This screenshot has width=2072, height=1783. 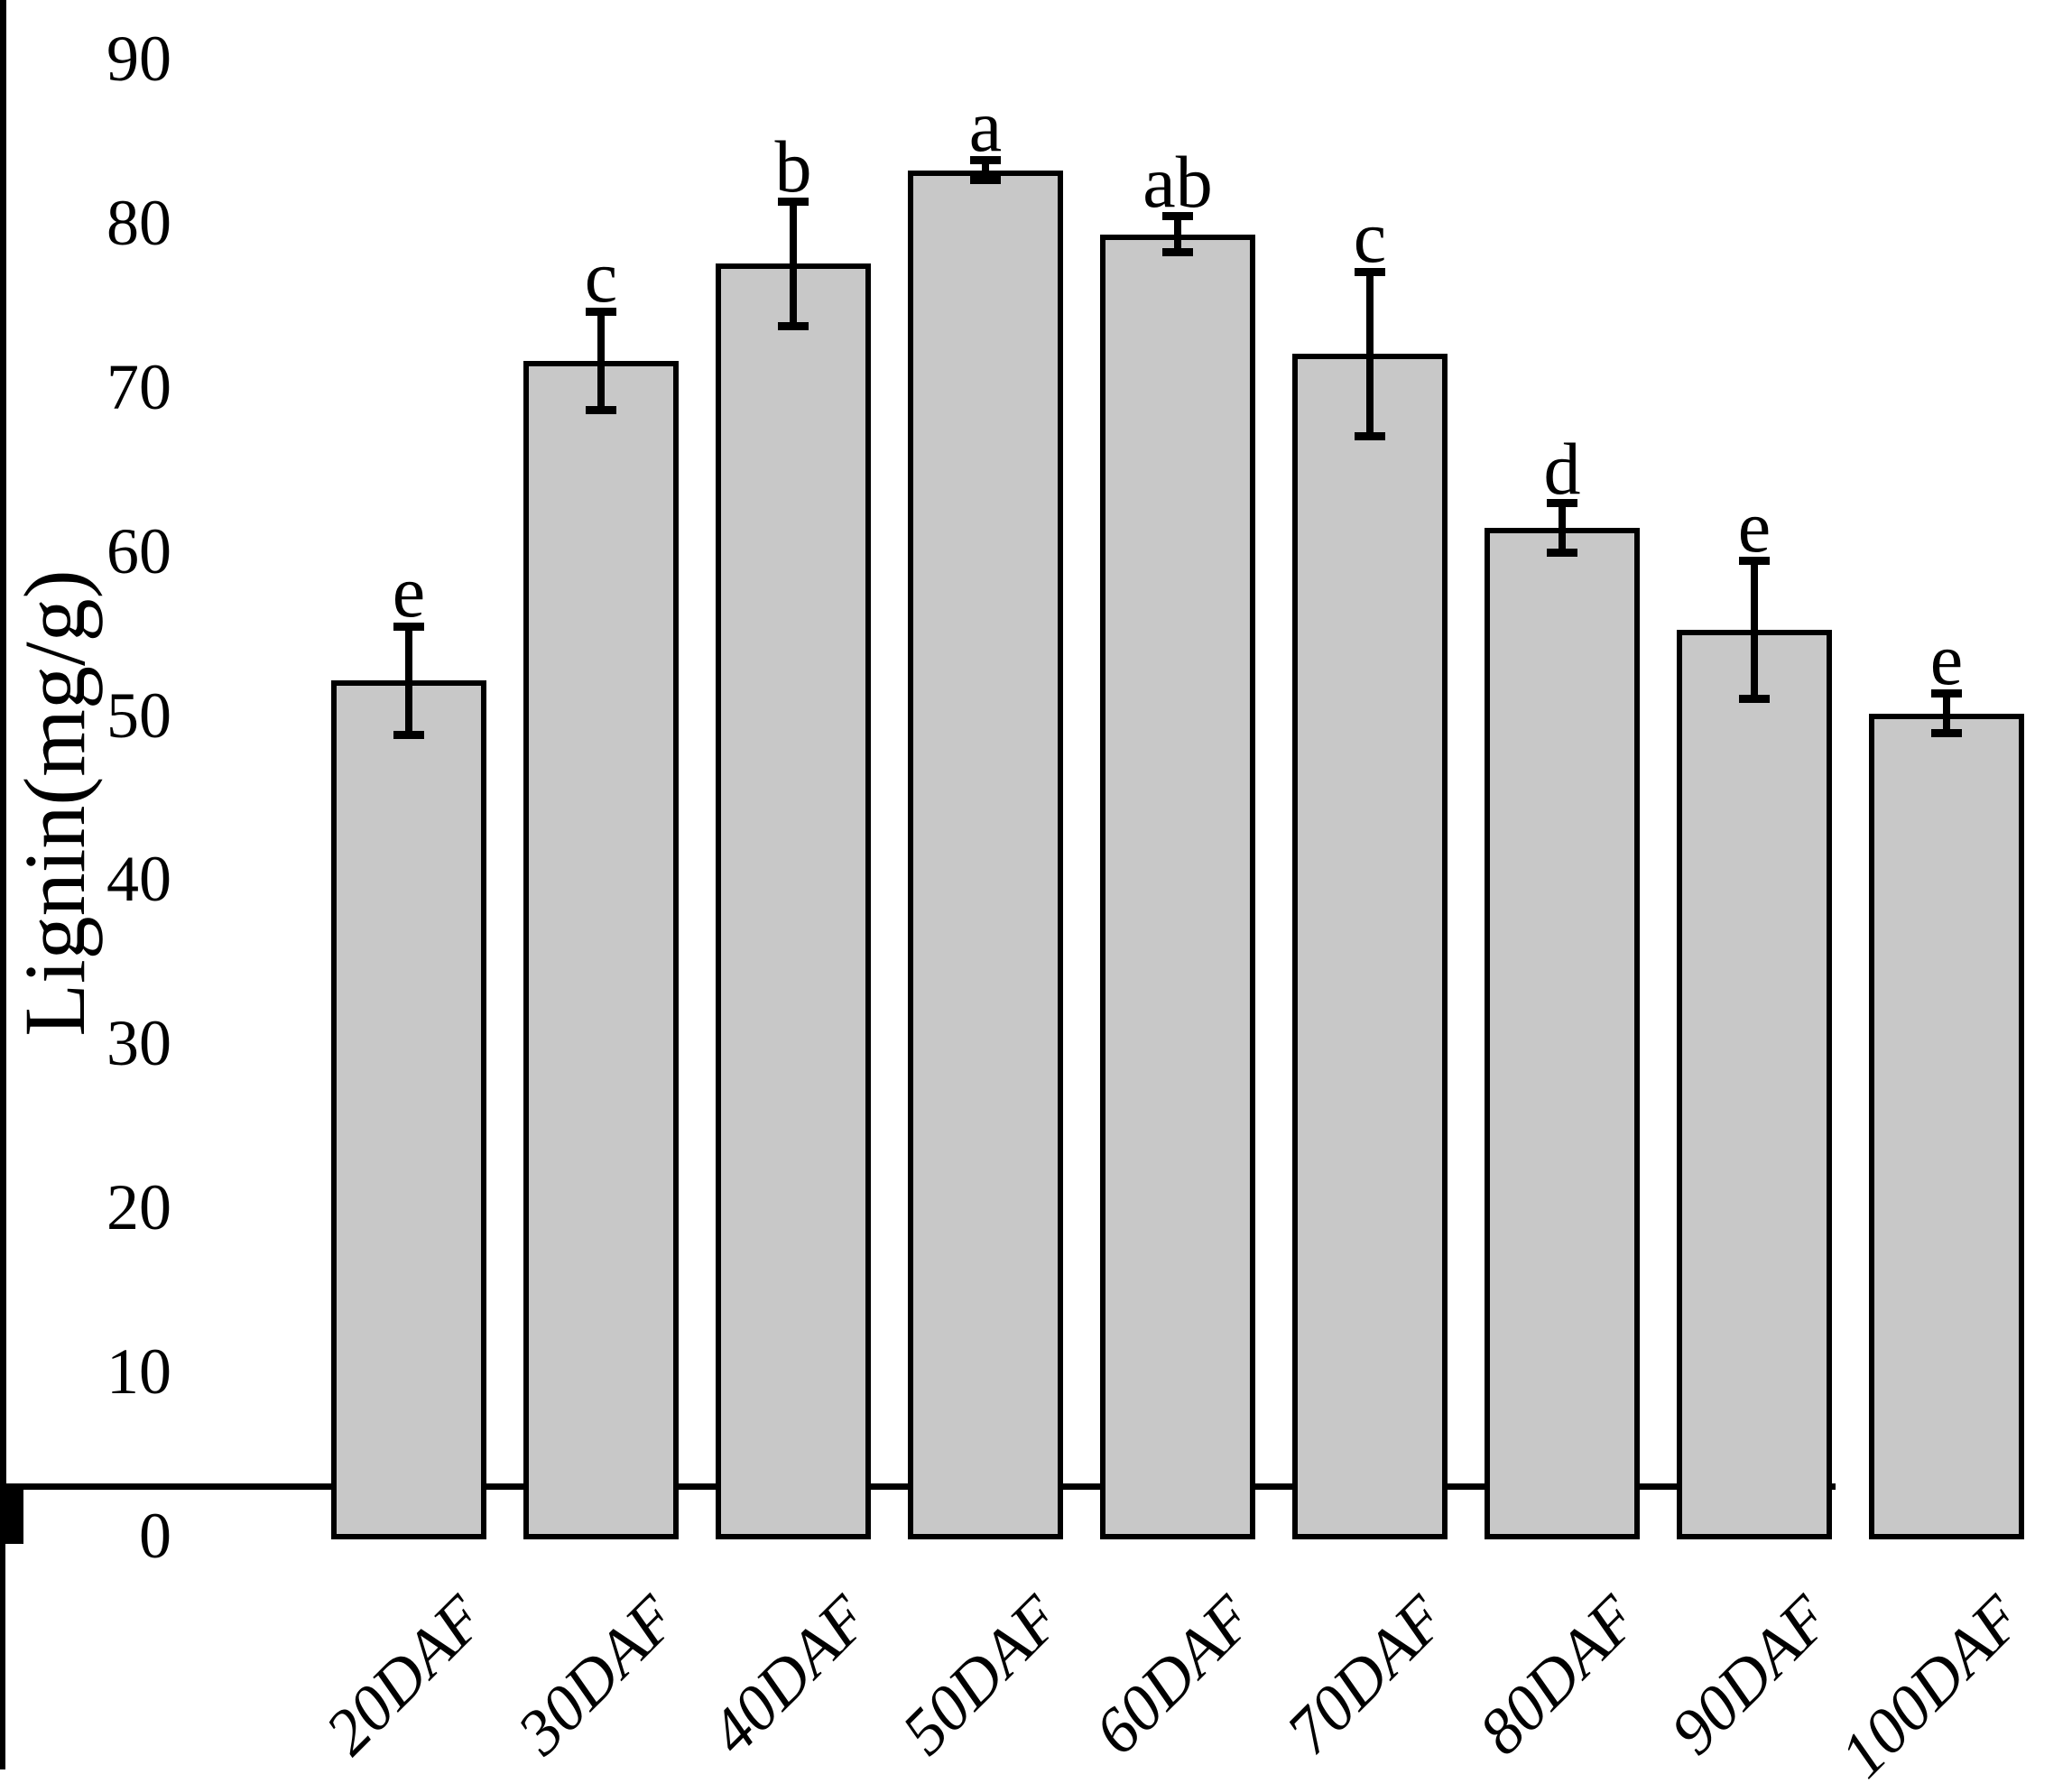 What do you see at coordinates (601, 311) in the screenshot?
I see `error-bar-top-cap-30DAF` at bounding box center [601, 311].